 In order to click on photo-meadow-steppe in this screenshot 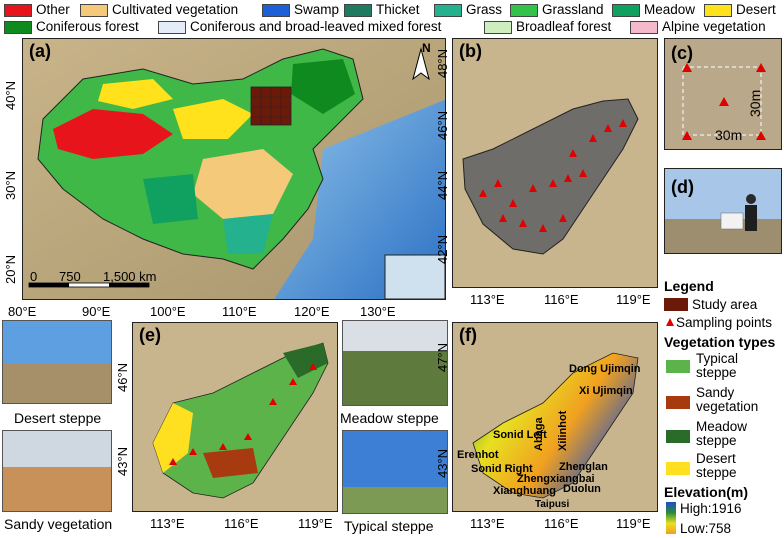, I will do `click(395, 363)`.